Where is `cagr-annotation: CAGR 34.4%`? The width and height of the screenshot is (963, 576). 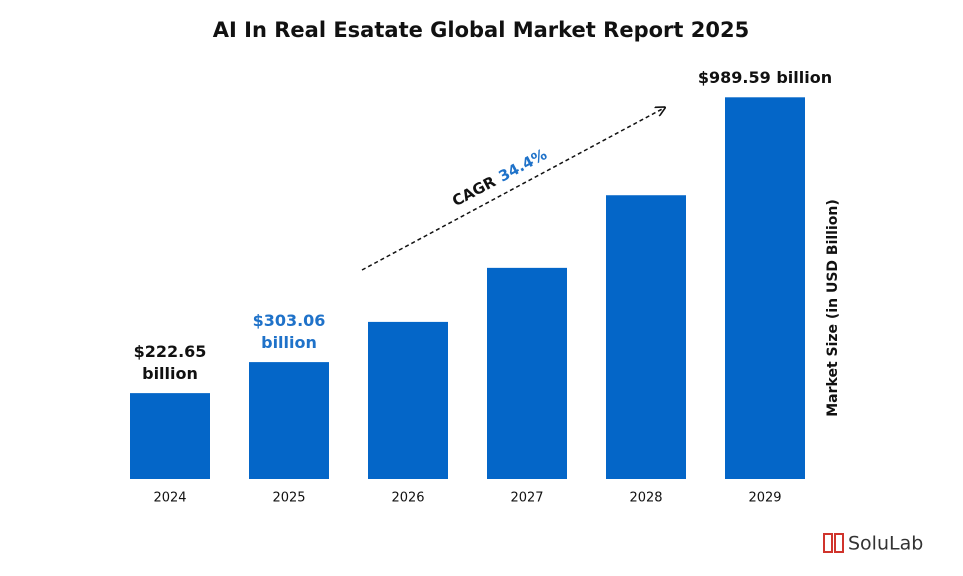
cagr-annotation: CAGR 34.4% is located at coordinates (499, 177).